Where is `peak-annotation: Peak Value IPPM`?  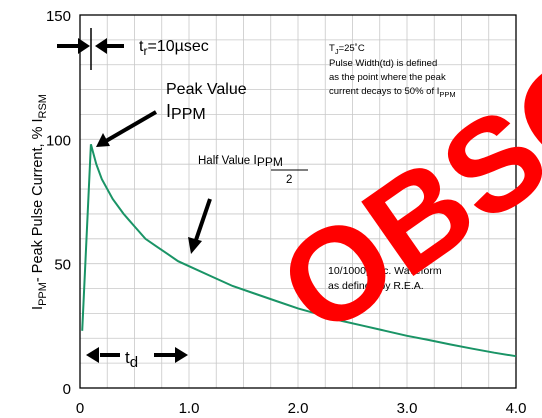 peak-annotation: Peak Value IPPM is located at coordinates (171, 114).